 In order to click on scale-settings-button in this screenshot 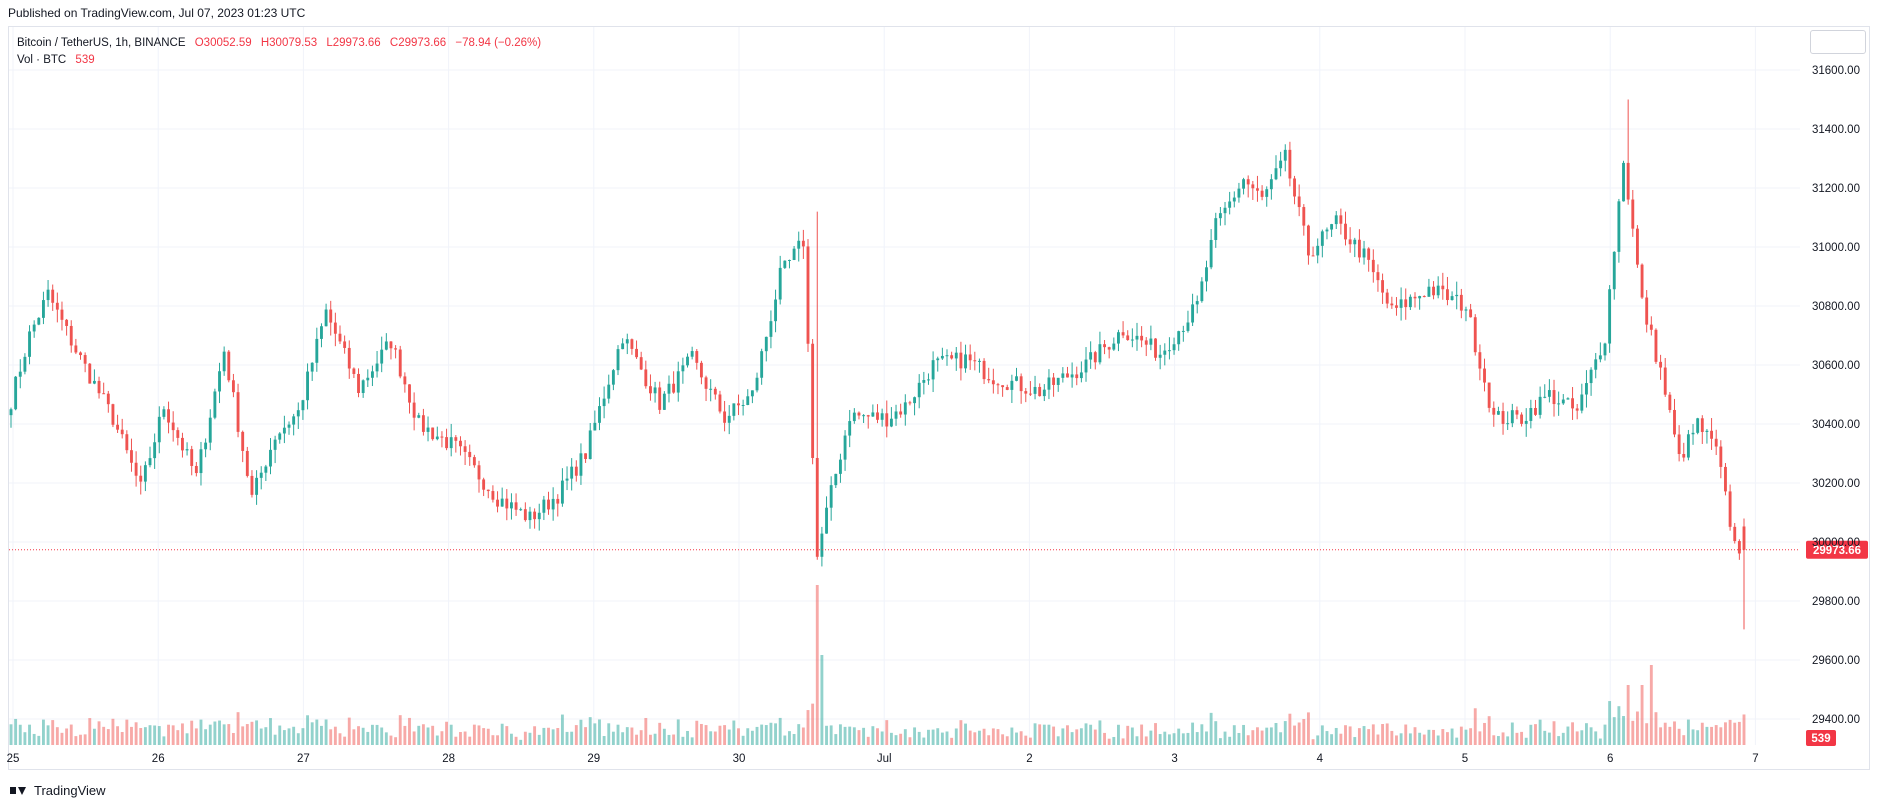, I will do `click(1838, 42)`.